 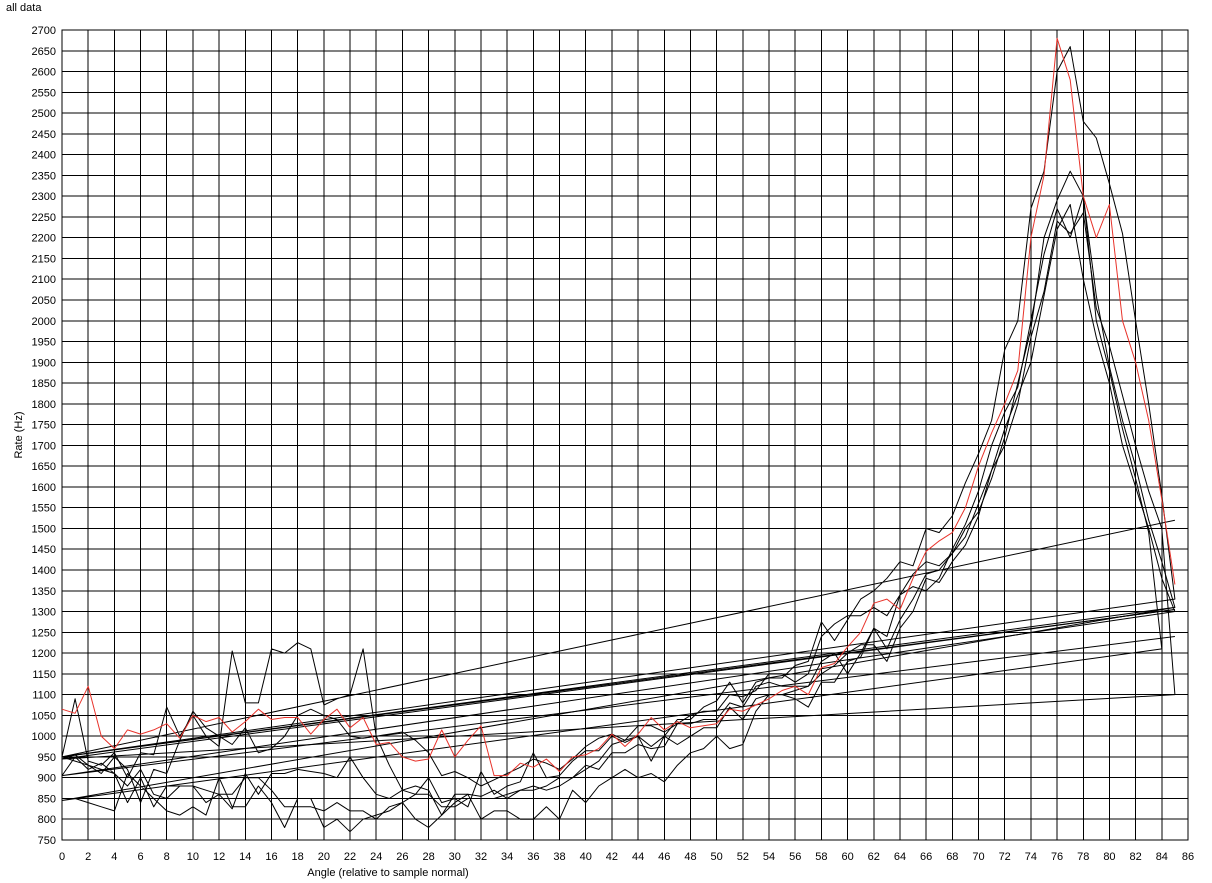 What do you see at coordinates (44, 550) in the screenshot?
I see `y-tick-label: 1450` at bounding box center [44, 550].